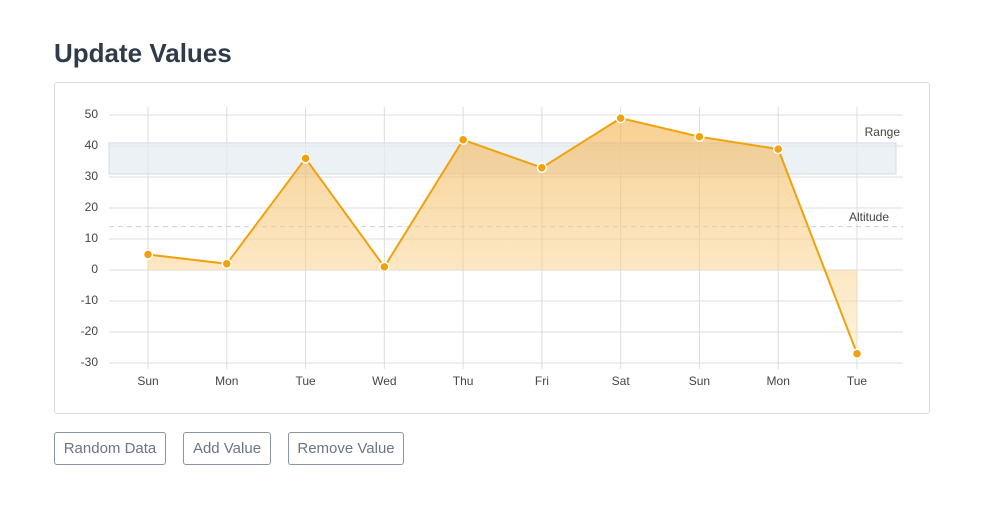 The image size is (1000, 506). Describe the element at coordinates (90, 300) in the screenshot. I see `y-tick-label: -10` at that location.